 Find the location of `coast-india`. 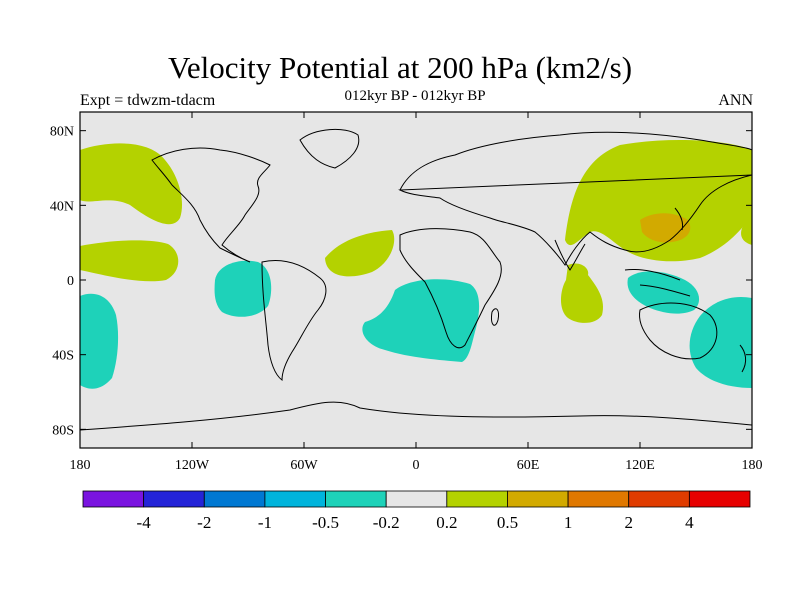

coast-india is located at coordinates (570, 255).